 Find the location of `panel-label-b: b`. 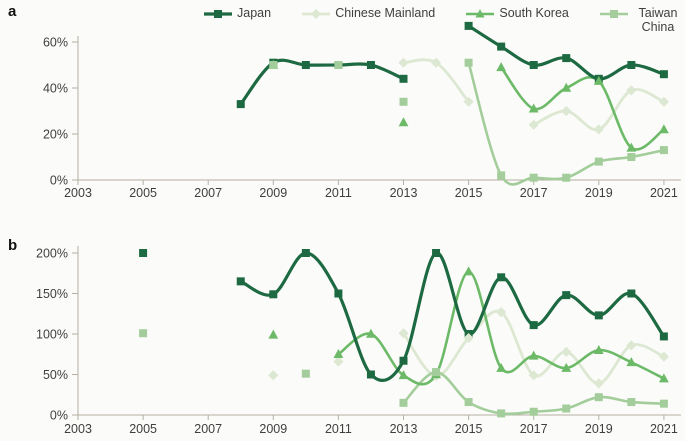

panel-label-b: b is located at coordinates (12, 245).